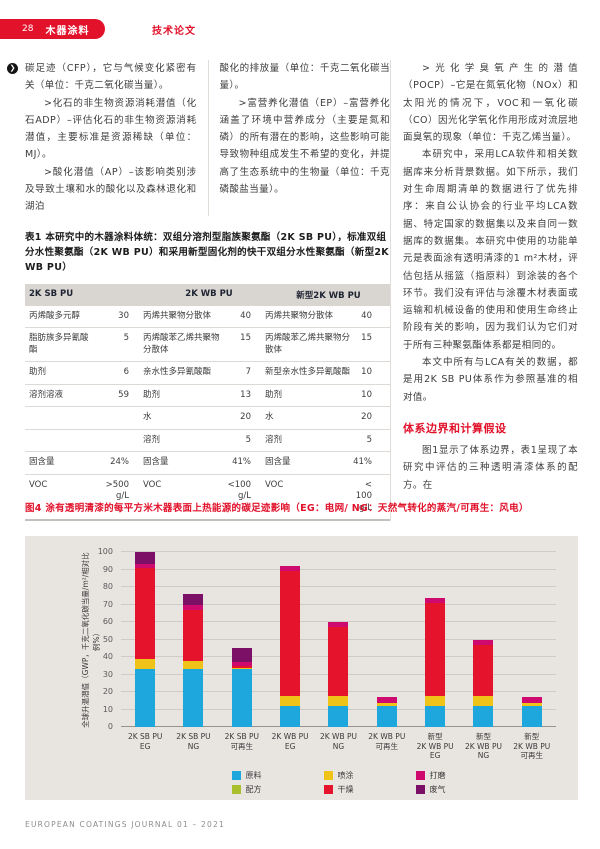 The width and height of the screenshot is (600, 849). I want to click on table-row: 固含量 24% 固含量 41% 固含量 41%, so click(207, 463).